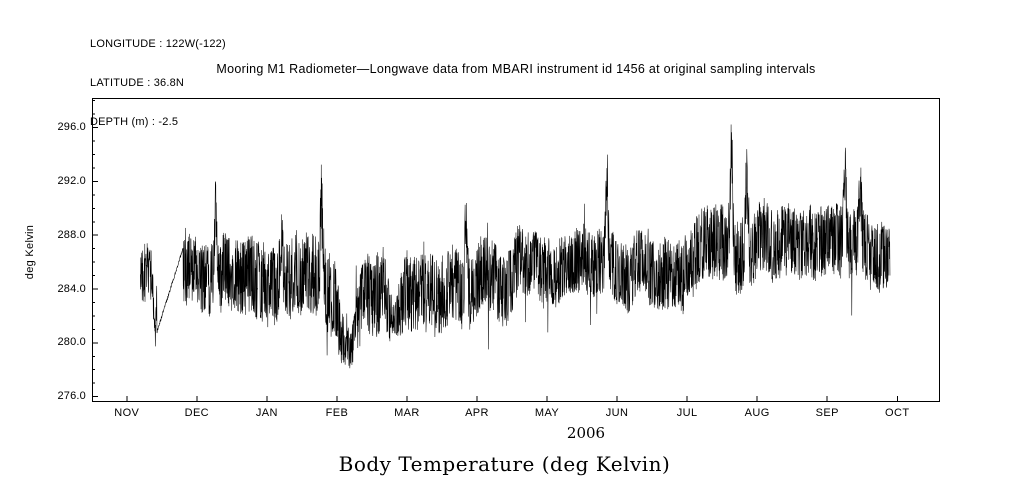  What do you see at coordinates (897, 413) in the screenshot?
I see `x-tick-label: OCT` at bounding box center [897, 413].